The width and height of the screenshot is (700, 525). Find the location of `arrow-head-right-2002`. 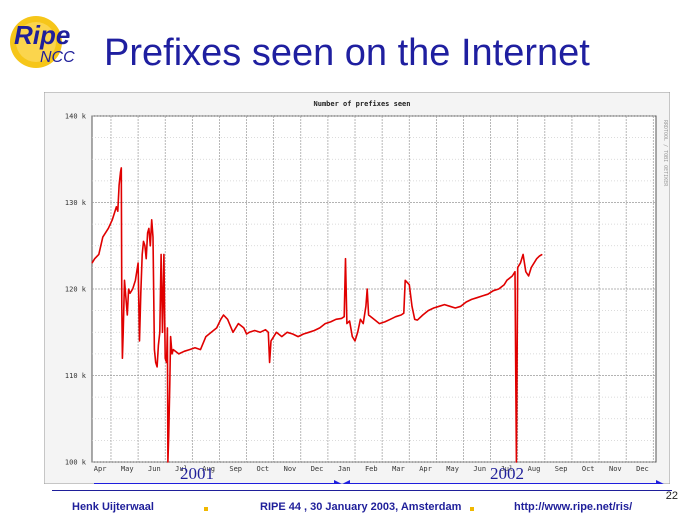

arrow-head-right-2002 is located at coordinates (660, 482).